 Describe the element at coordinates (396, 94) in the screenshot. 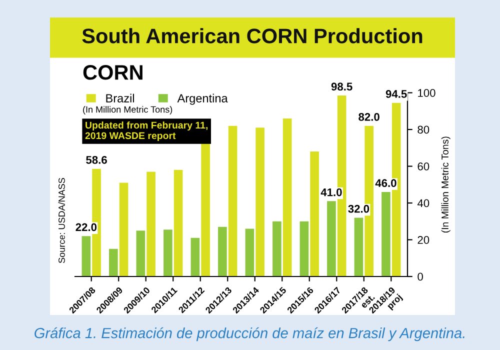

I see `data-label: 94.5` at that location.